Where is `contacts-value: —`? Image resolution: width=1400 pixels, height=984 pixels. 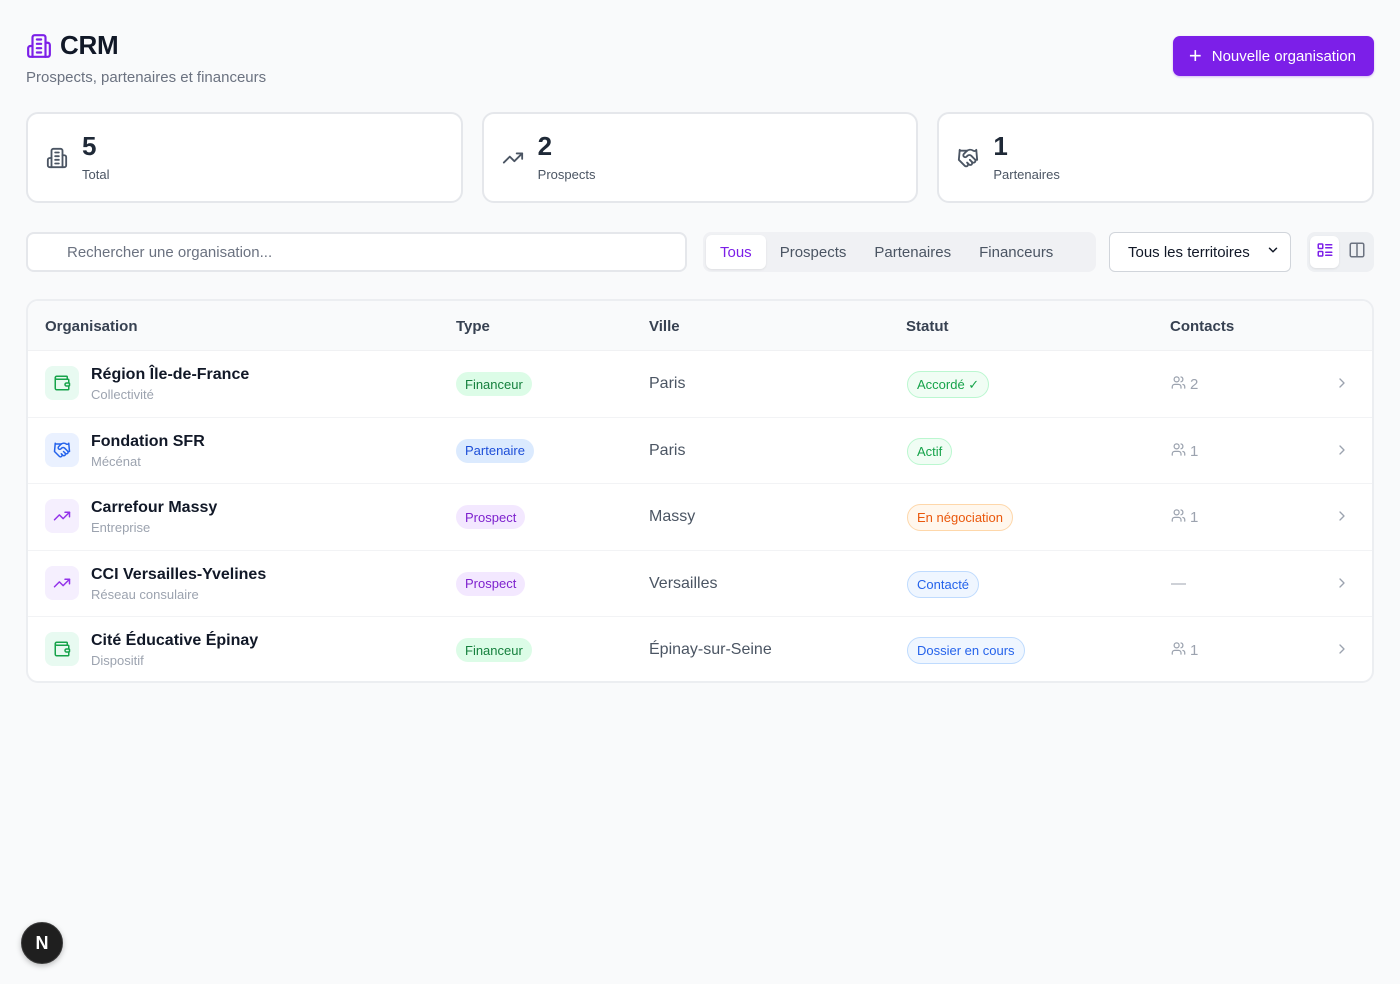
contacts-value: — is located at coordinates (1178, 583).